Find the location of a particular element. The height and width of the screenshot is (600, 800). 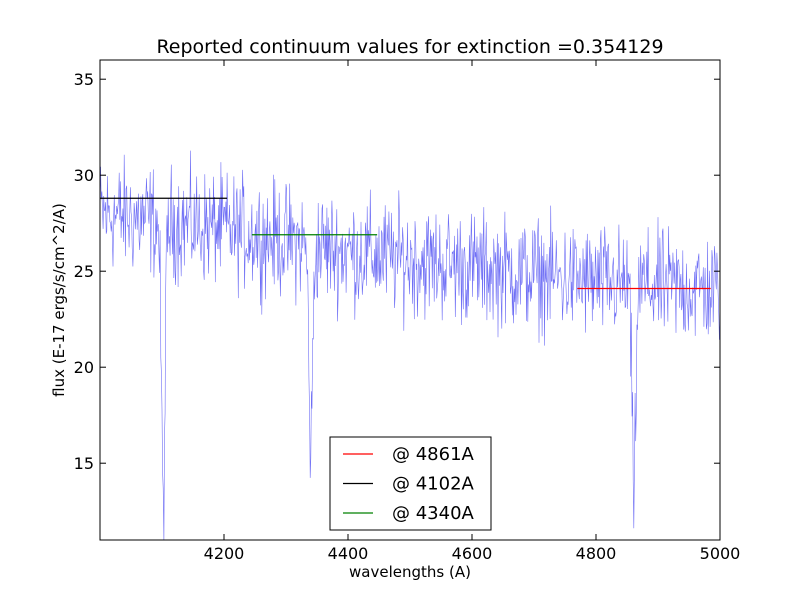

legend-label: @ 4861A is located at coordinates (433, 454).